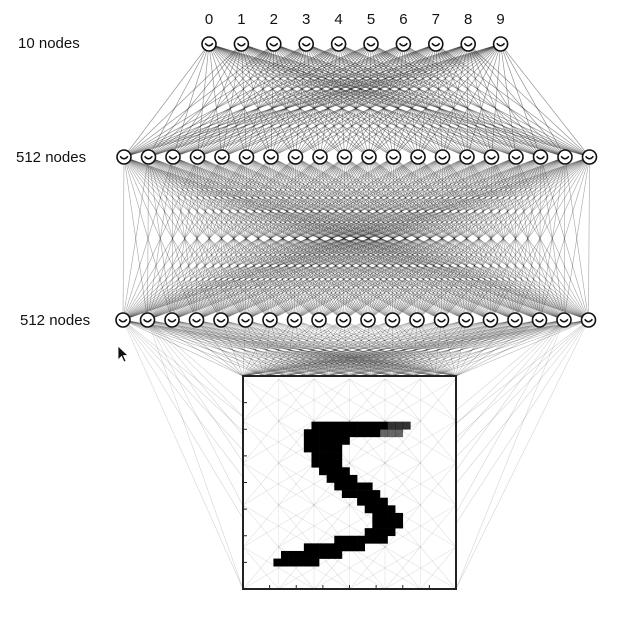 The width and height of the screenshot is (634, 617). I want to click on hidden1-to-output-connections, so click(356, 100).